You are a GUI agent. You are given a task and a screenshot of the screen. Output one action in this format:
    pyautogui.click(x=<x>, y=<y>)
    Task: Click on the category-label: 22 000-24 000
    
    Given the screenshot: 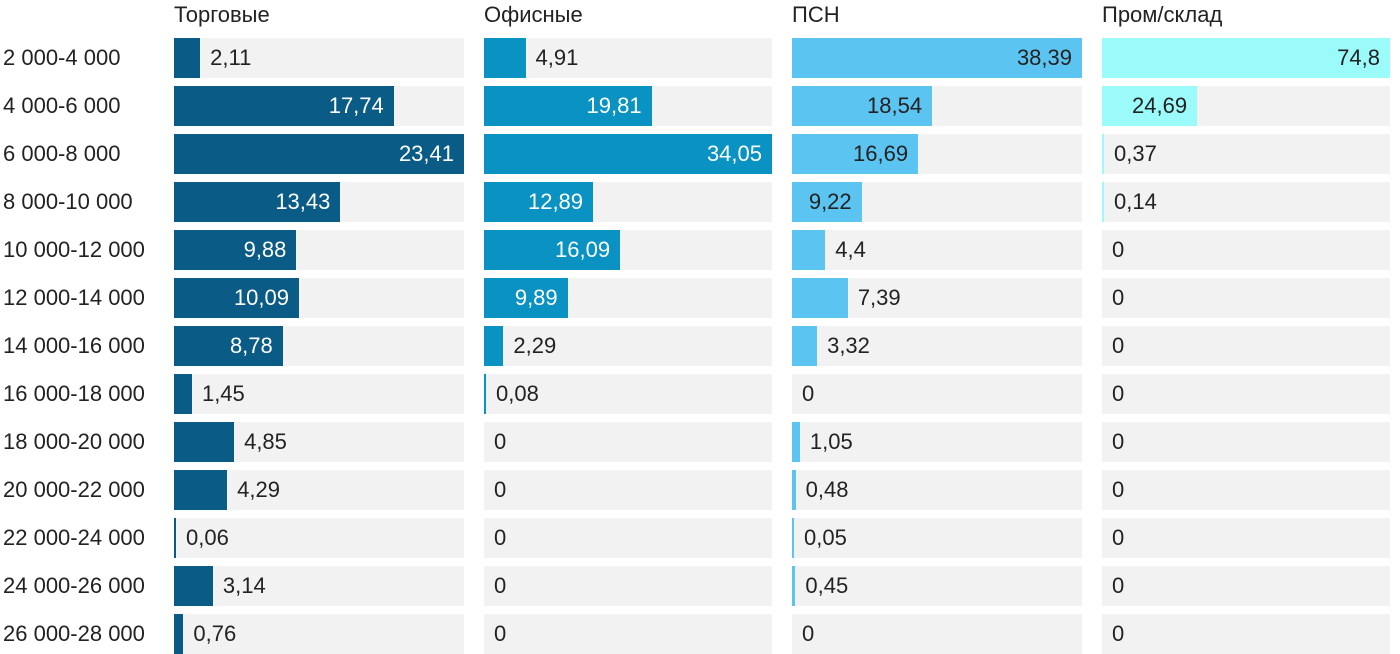 What is the action you would take?
    pyautogui.click(x=74, y=537)
    